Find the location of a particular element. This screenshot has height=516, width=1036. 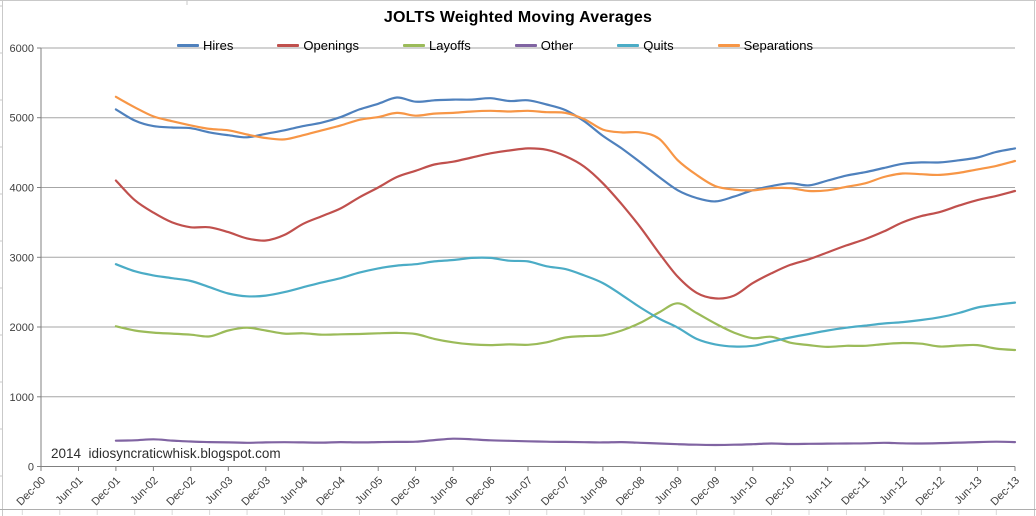

legend-swatch-quits is located at coordinates (628, 45).